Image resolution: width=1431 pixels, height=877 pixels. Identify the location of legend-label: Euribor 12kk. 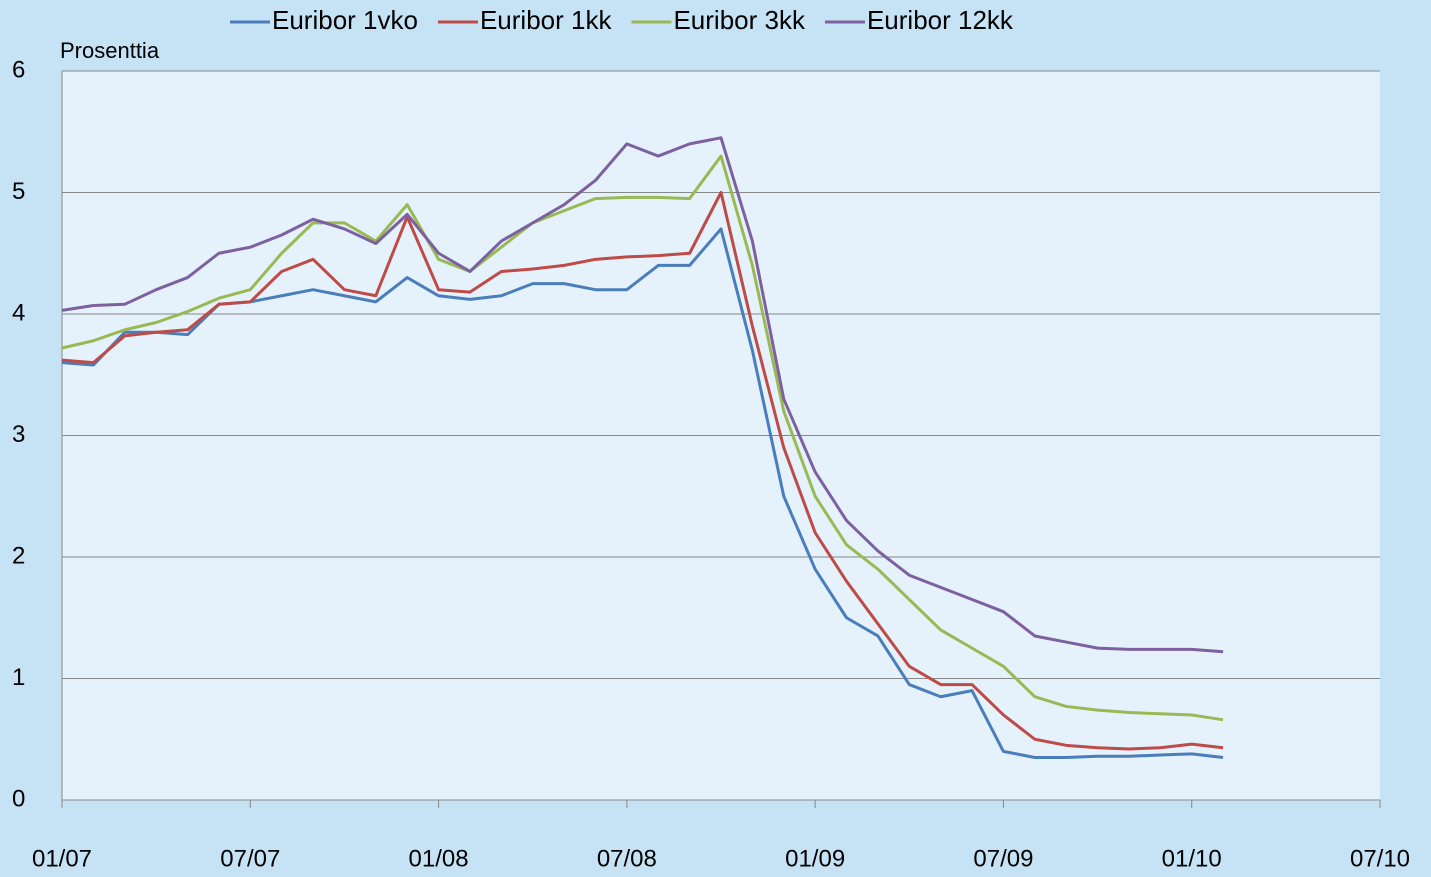
(940, 20).